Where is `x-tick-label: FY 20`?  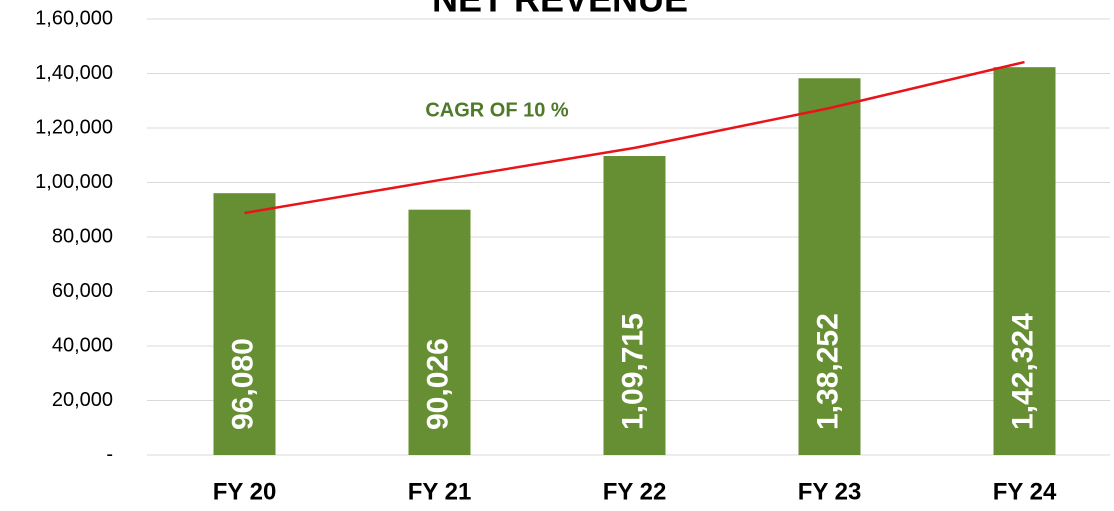 x-tick-label: FY 20 is located at coordinates (245, 491).